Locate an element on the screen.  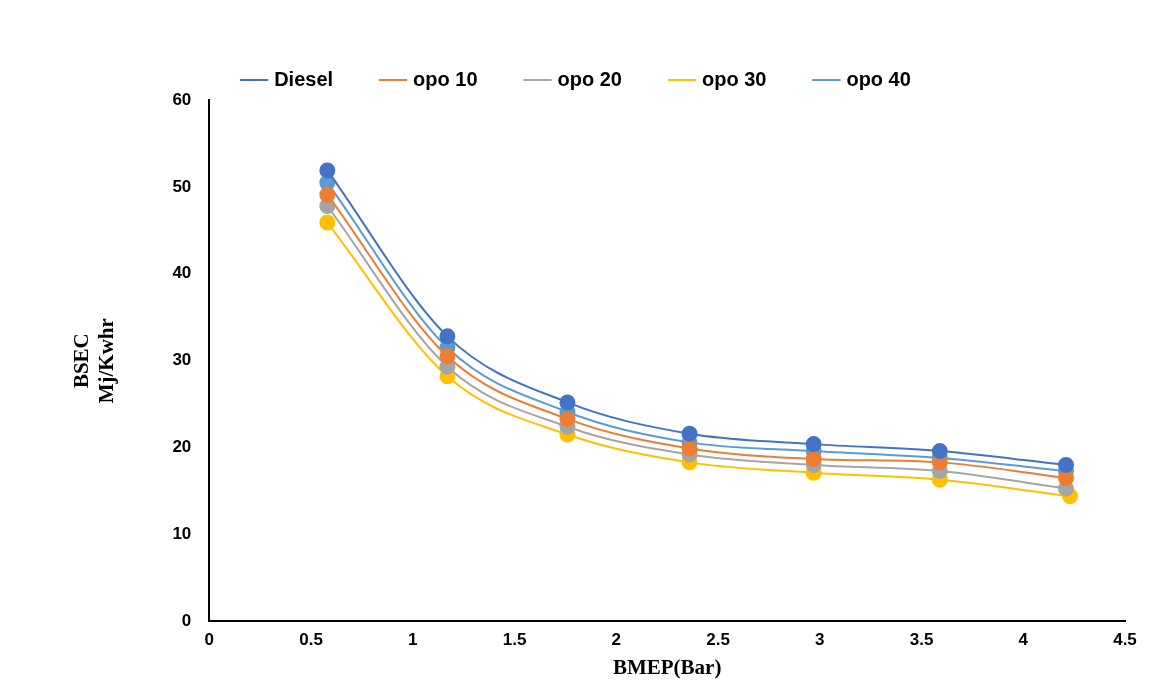
y-tick-label: 40 is located at coordinates (182, 273).